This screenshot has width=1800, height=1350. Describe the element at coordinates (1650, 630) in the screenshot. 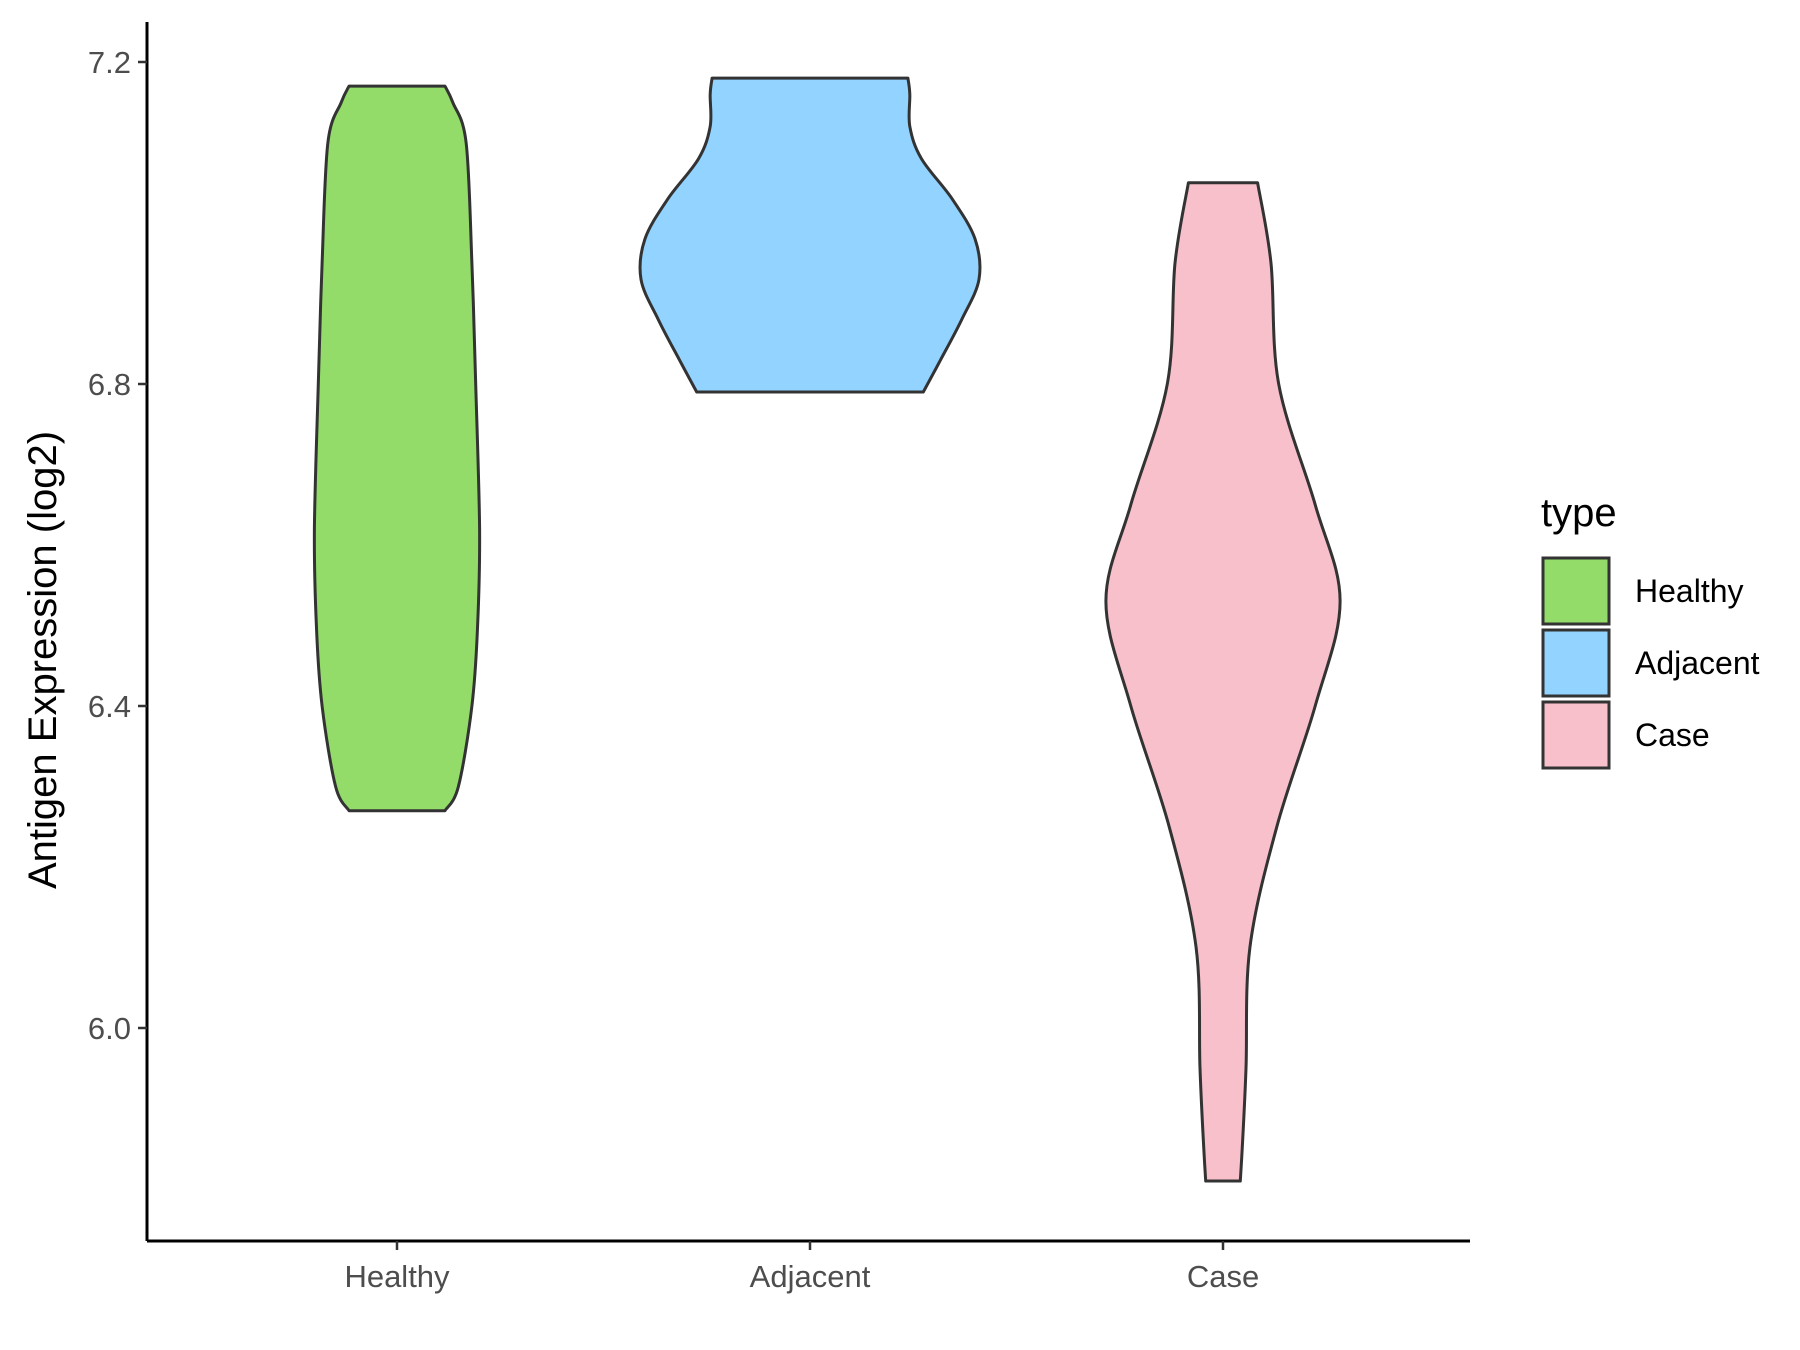

I see `legend: type Healthy Adjacent Case` at that location.